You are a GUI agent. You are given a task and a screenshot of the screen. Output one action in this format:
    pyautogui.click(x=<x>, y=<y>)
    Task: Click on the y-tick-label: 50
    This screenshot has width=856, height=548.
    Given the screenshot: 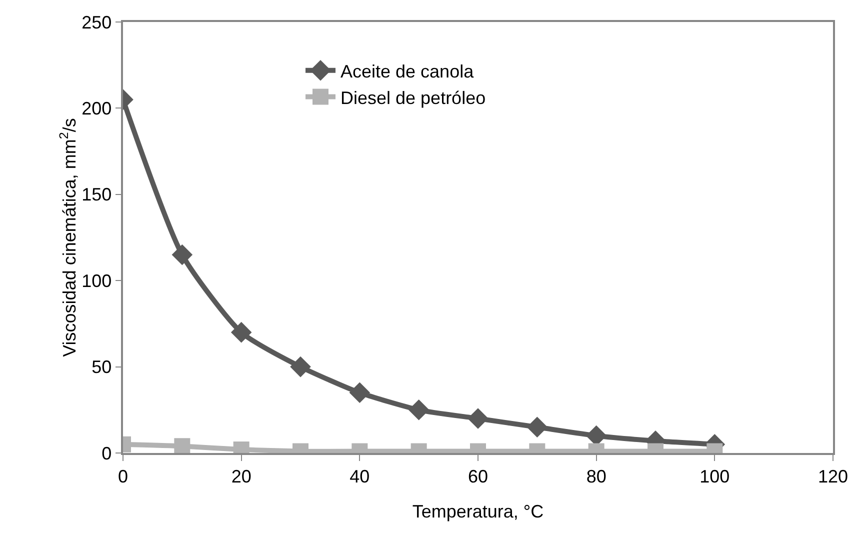 What is the action you would take?
    pyautogui.click(x=102, y=367)
    